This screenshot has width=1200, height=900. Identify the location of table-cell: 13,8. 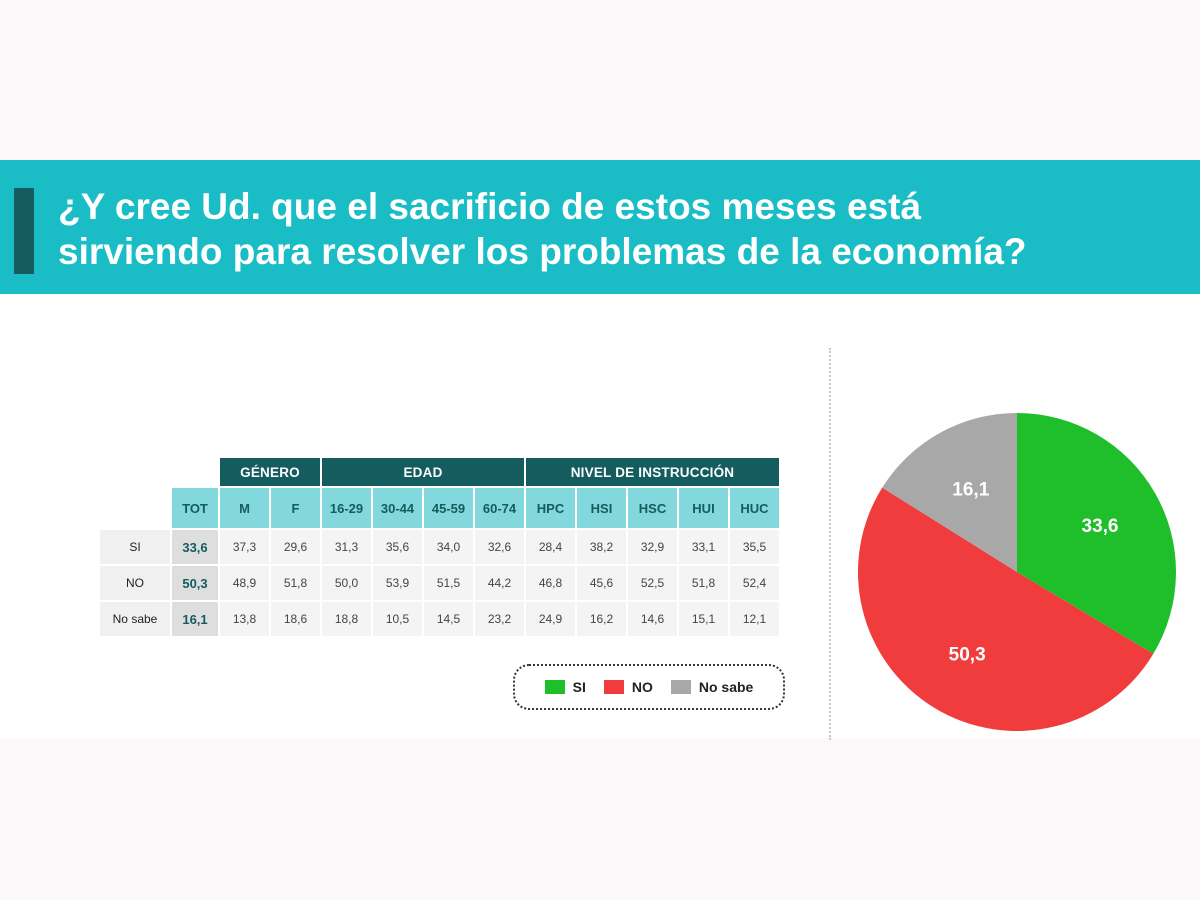
(244, 619).